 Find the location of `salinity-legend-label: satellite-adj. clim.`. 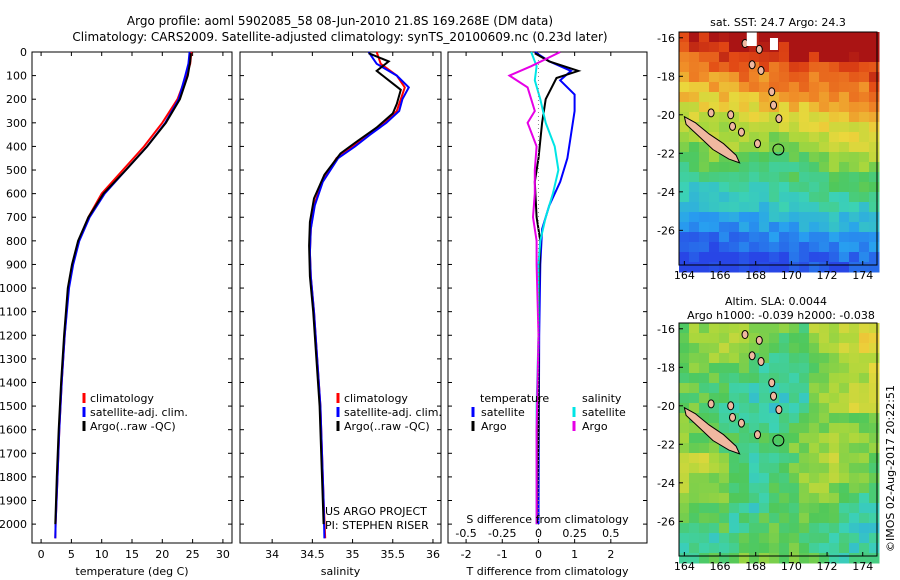

salinity-legend-label: satellite-adj. clim. is located at coordinates (393, 412).